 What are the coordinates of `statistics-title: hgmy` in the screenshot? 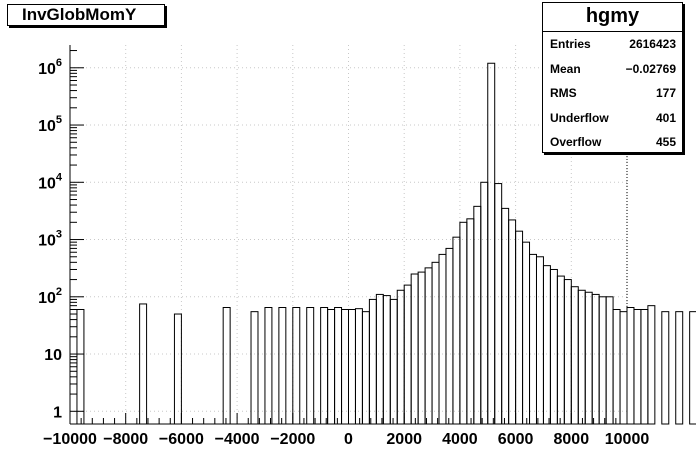 It's located at (612, 17).